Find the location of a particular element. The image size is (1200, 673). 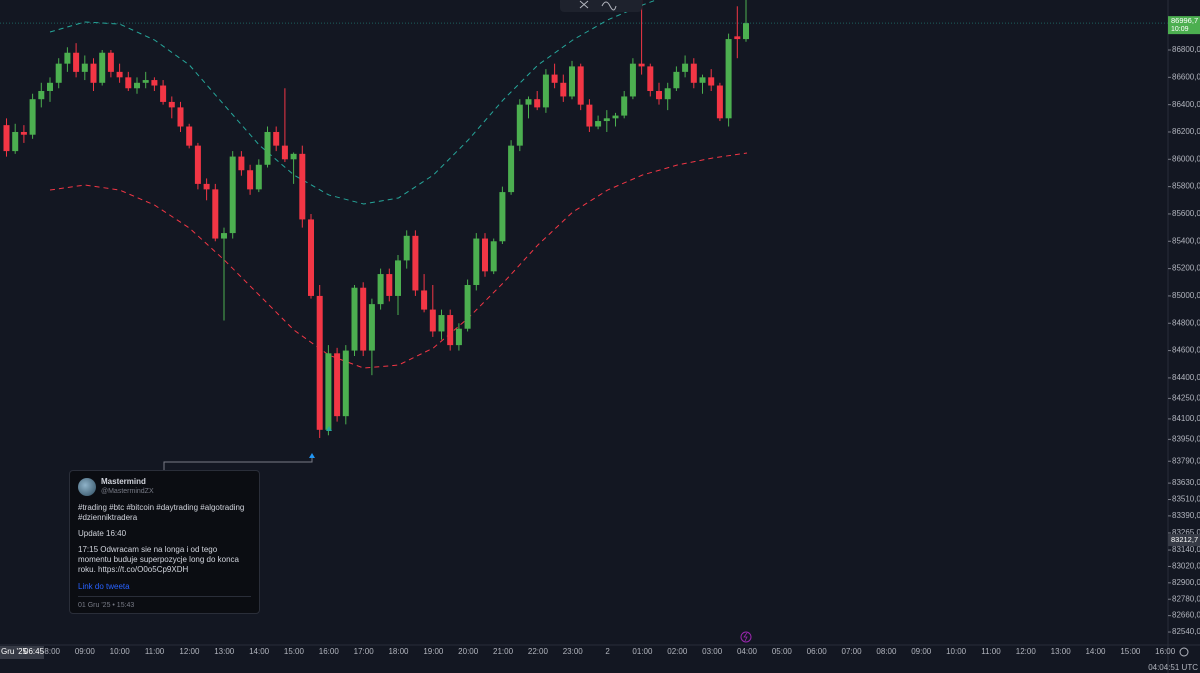

crosshair-date-box is located at coordinates (22, 652).